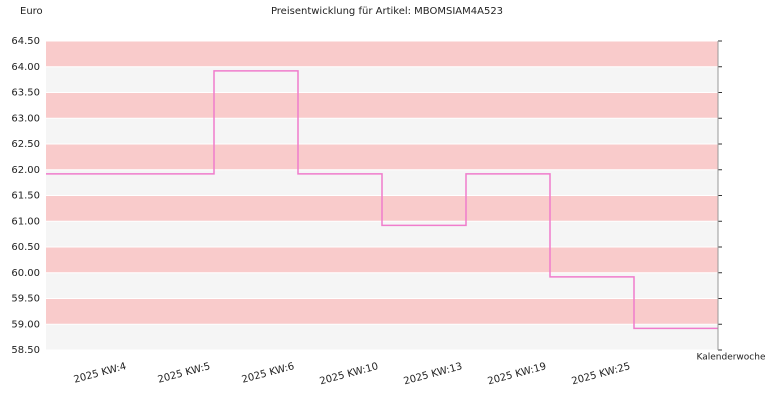  I want to click on x-tick-label: 2025 KW:19, so click(517, 374).